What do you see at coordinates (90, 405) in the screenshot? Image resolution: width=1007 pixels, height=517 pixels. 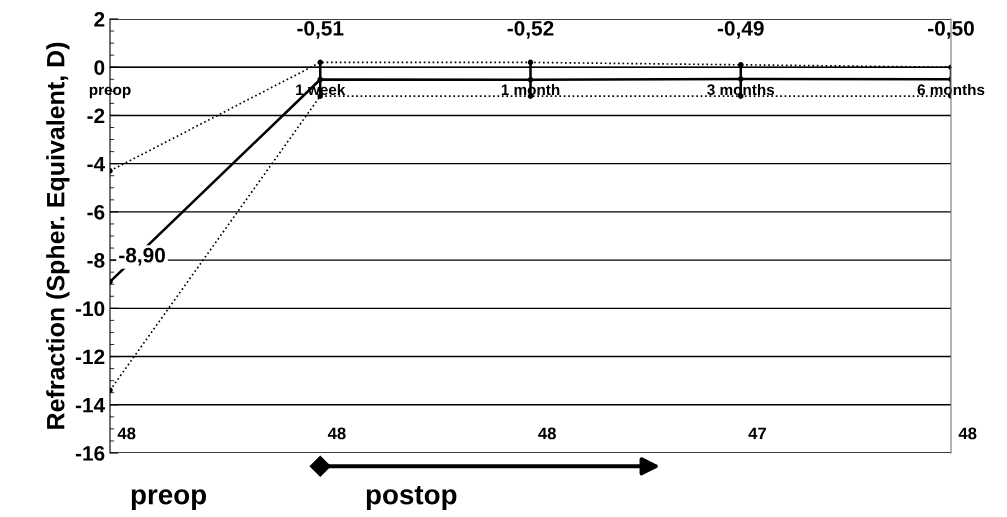 I see `y-tick-label: -14` at bounding box center [90, 405].